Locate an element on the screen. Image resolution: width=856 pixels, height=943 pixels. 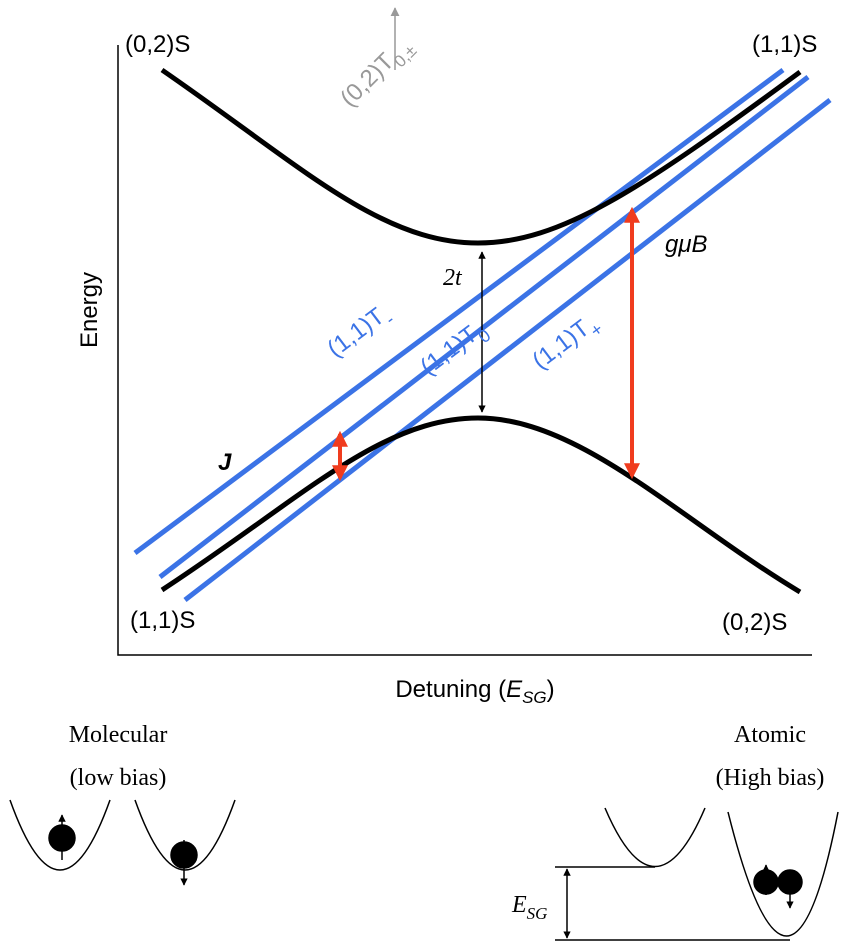
state-label: (0,2)T0,± is located at coordinates (377, 73).